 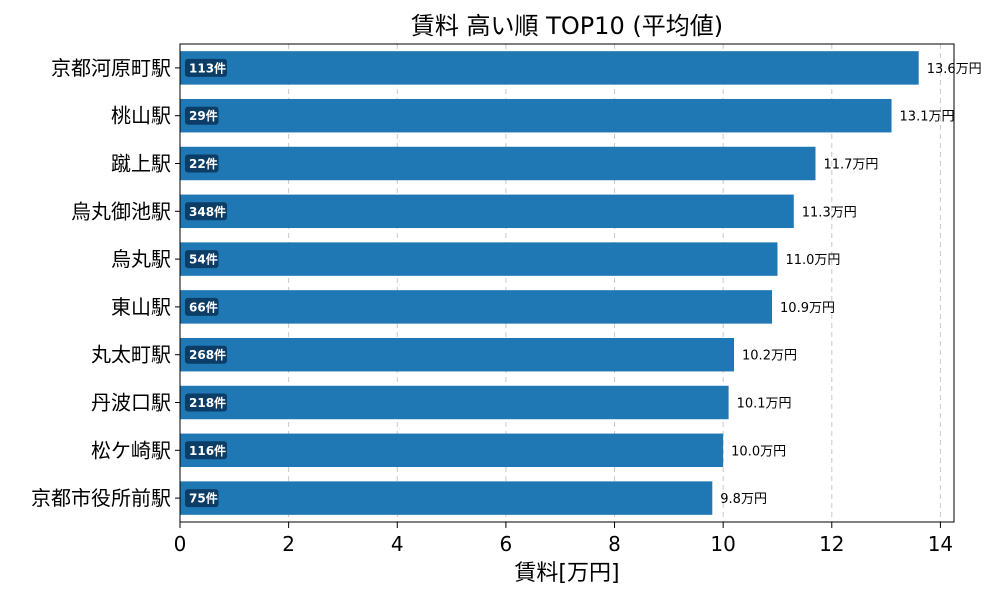 I want to click on x-tick-labels: 0 2 4 6 8 10 12 14, so click(x=563, y=539).